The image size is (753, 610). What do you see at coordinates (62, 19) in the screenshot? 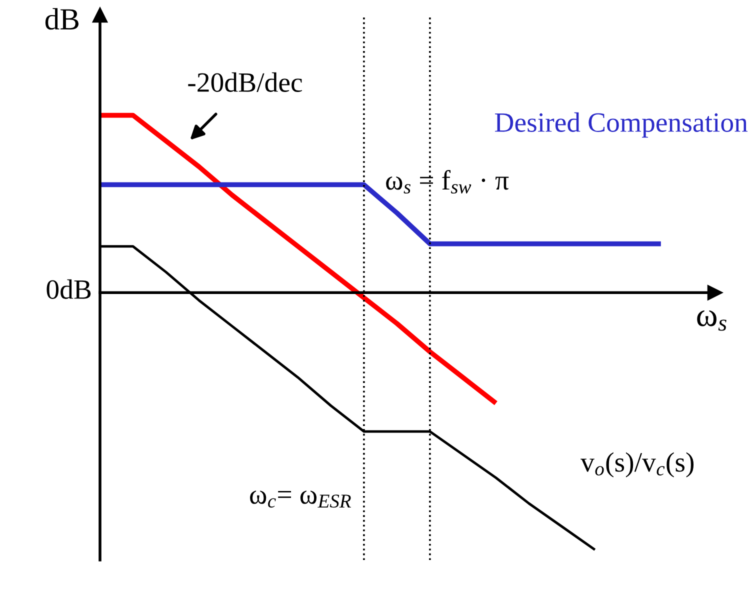
I see `y-axis-title: dB` at bounding box center [62, 19].